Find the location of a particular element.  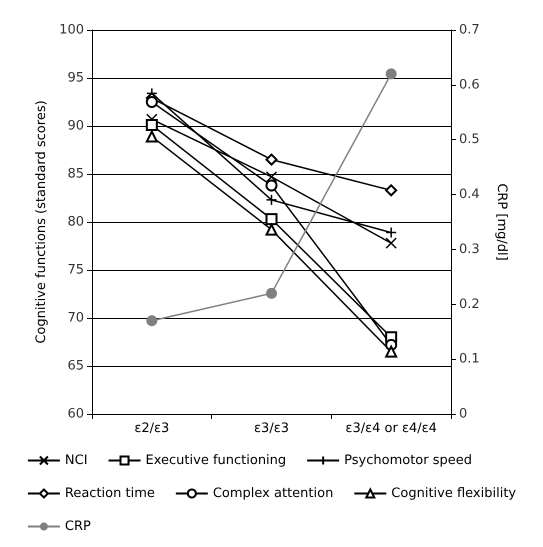

legend-label: Cognitive flexibility is located at coordinates (453, 493).